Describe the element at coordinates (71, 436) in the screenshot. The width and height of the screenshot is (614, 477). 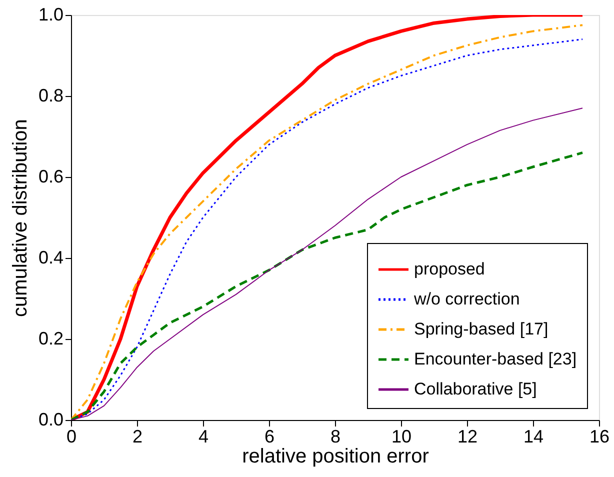
I see `x-tick-label: 0` at that location.